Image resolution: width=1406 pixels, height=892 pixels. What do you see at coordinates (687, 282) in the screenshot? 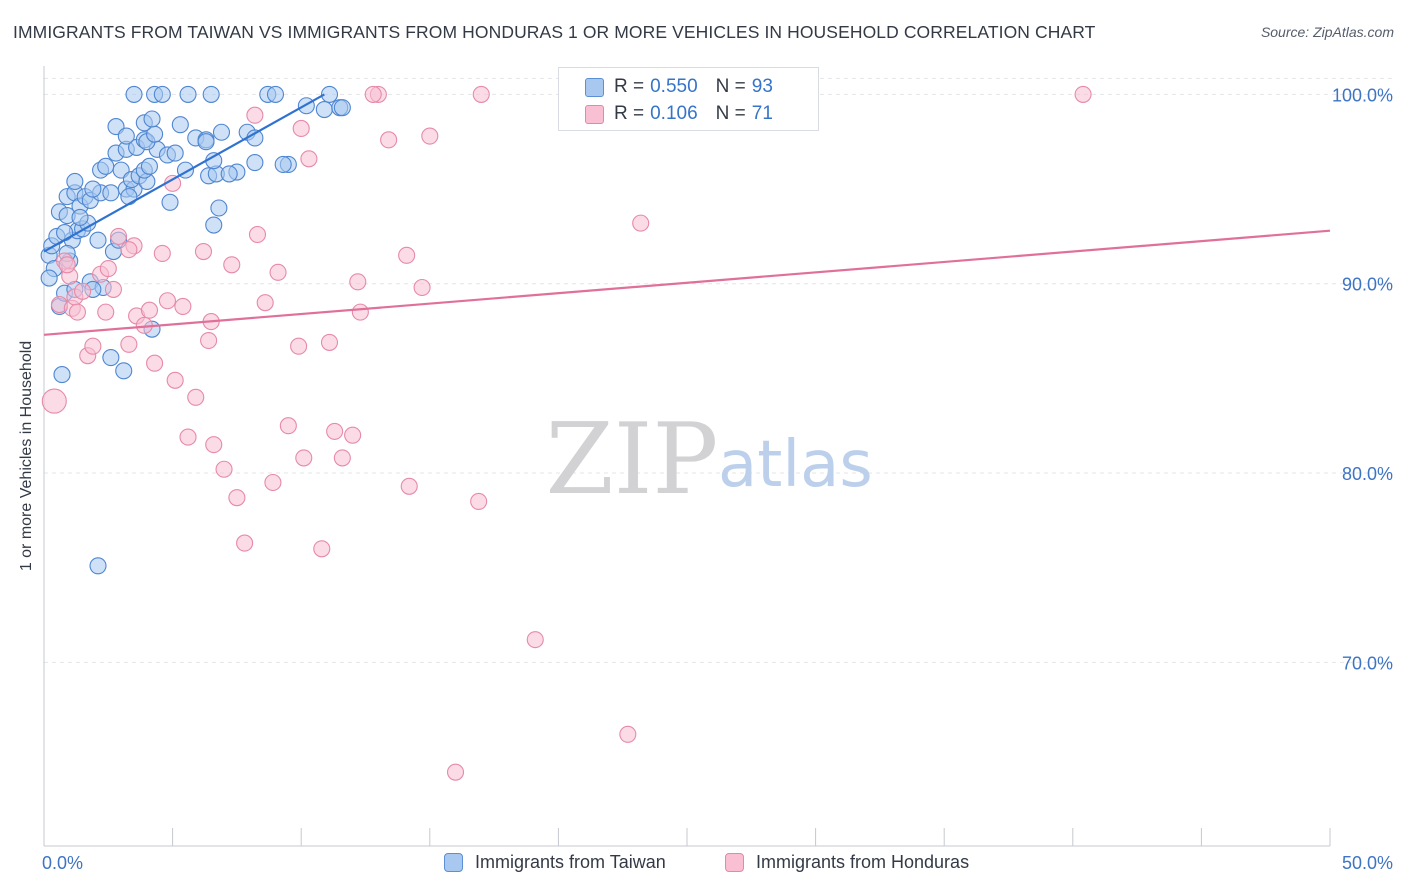
I see `honduras-trend-line` at bounding box center [687, 282].